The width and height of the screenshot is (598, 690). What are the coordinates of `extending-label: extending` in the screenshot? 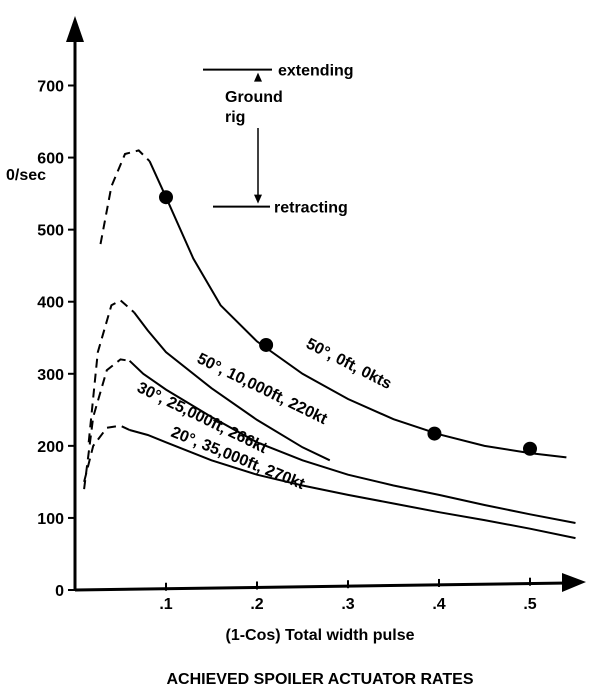 It's located at (316, 71).